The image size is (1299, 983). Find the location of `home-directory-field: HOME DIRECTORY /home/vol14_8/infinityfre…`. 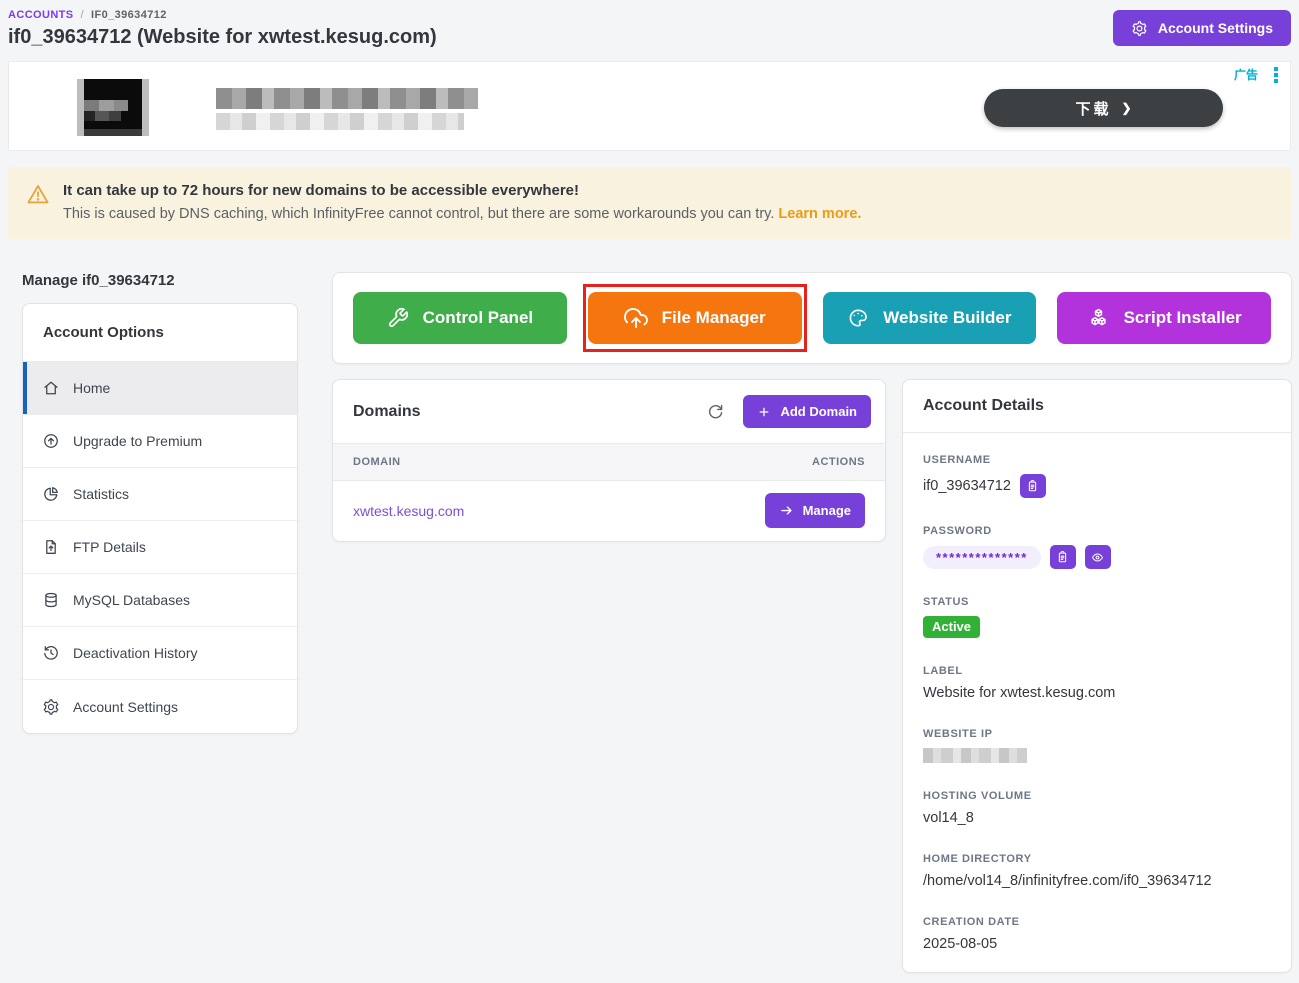

home-directory-field: HOME DIRECTORY /home/vol14_8/infinityfre… is located at coordinates (1097, 871).